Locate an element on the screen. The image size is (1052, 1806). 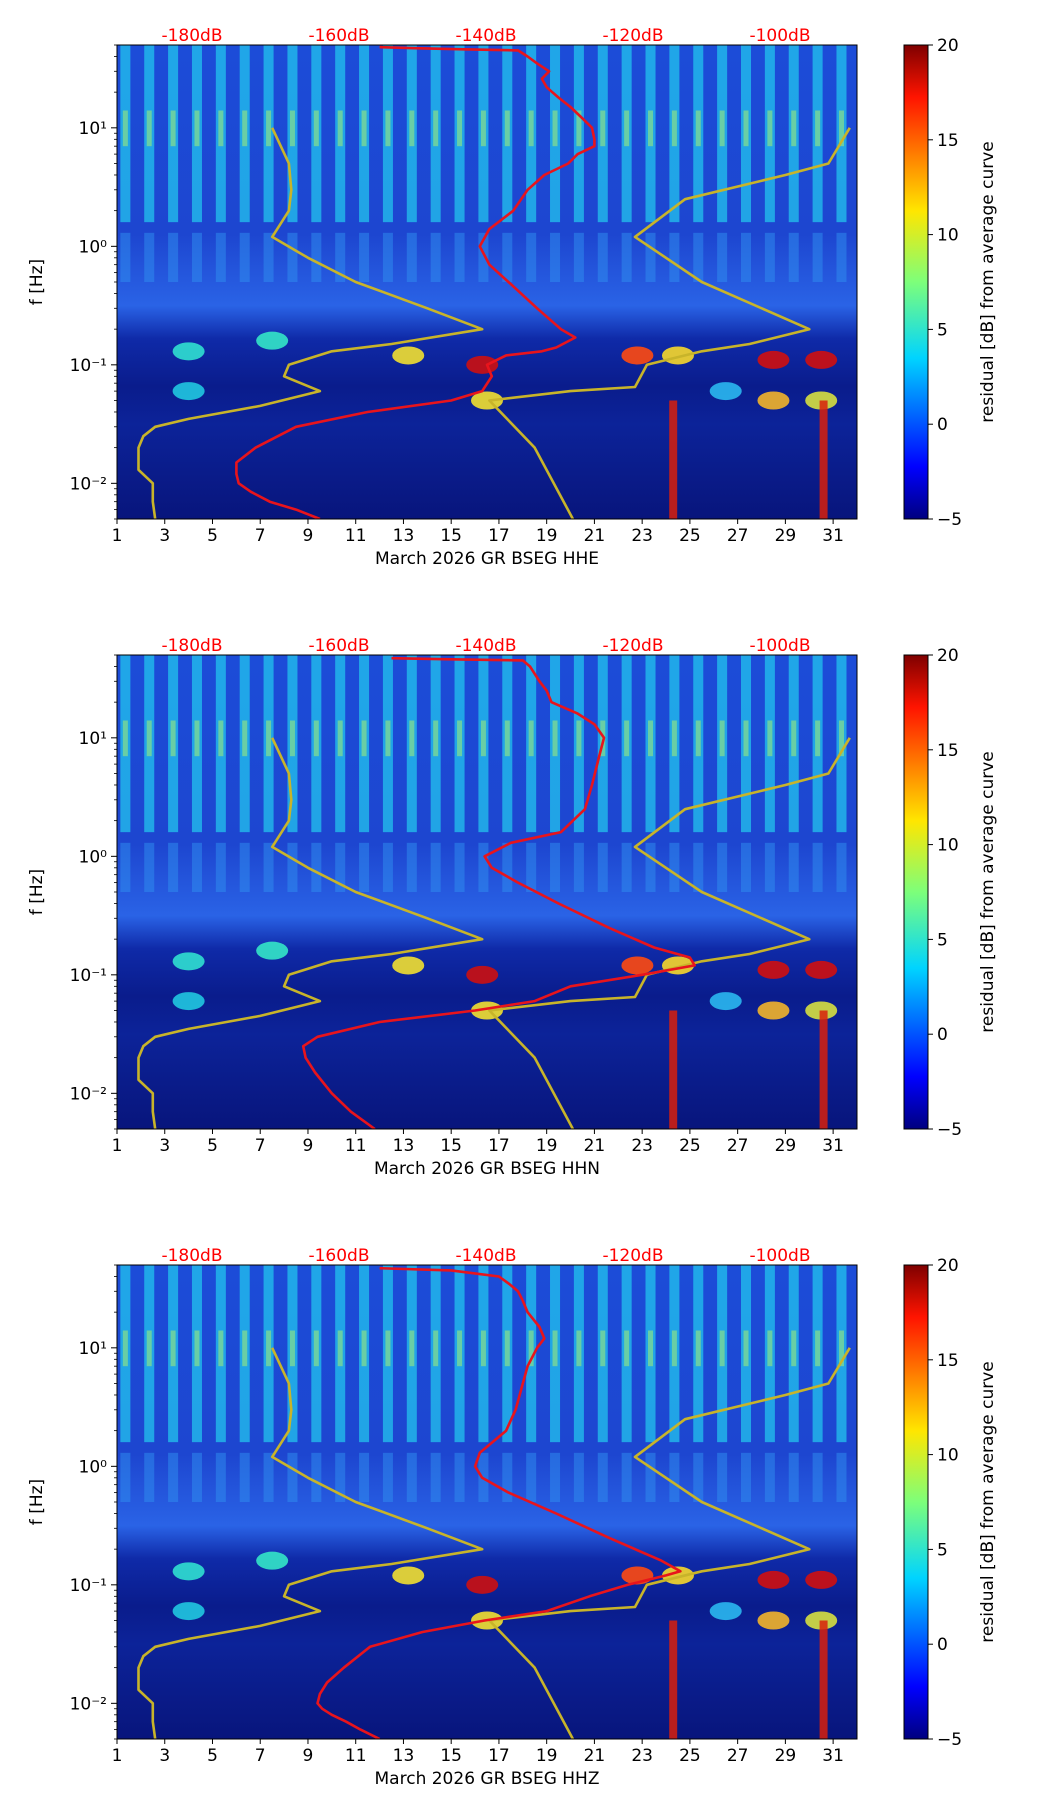
x-tick-label: 1 is located at coordinates (117, 1756).